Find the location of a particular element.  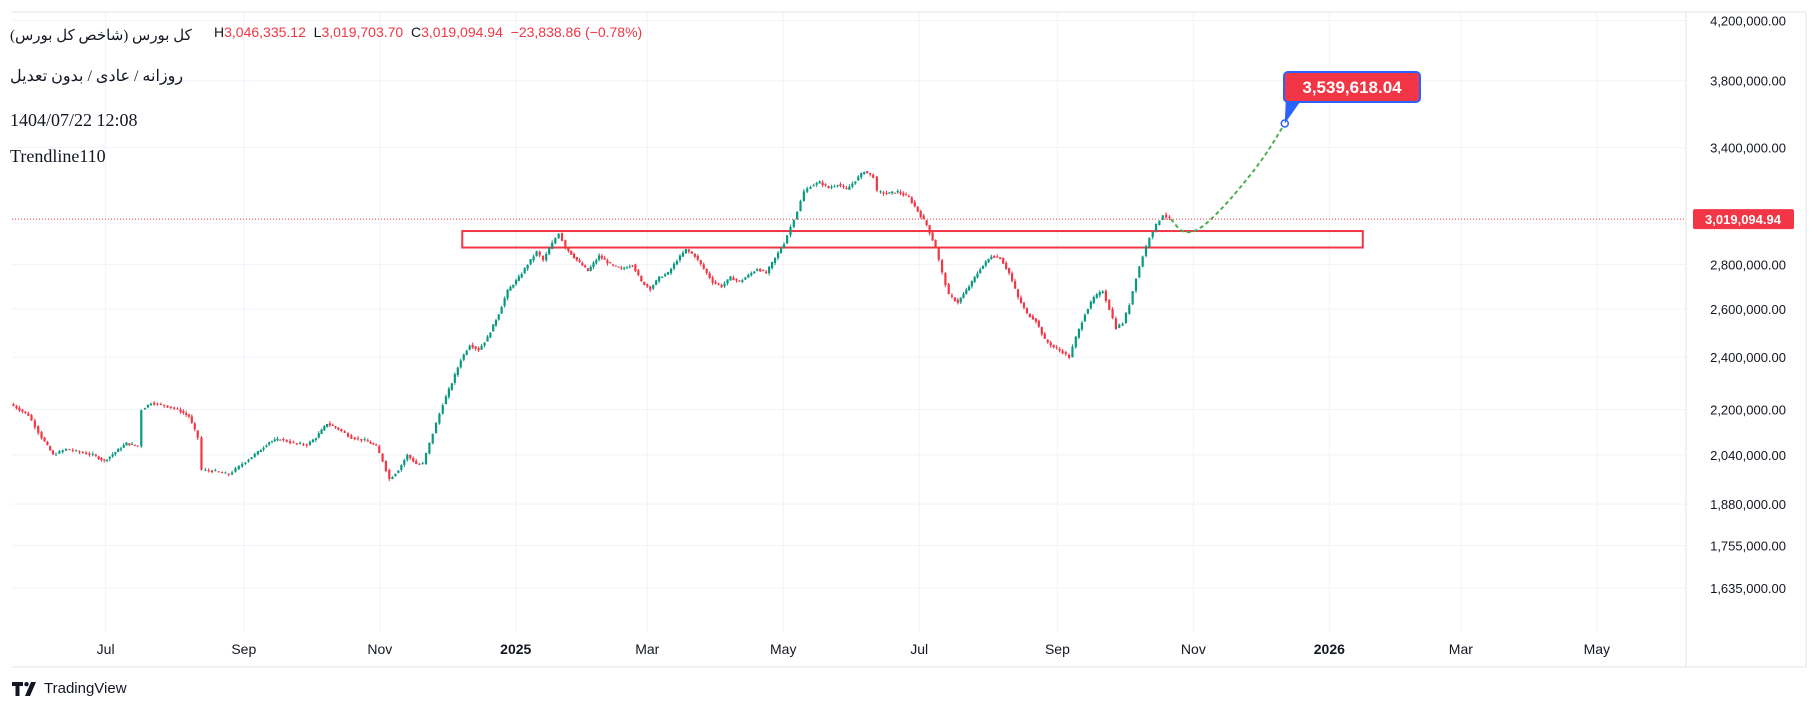

projection-trendline: 3,539,618.04 is located at coordinates (1295, 152).